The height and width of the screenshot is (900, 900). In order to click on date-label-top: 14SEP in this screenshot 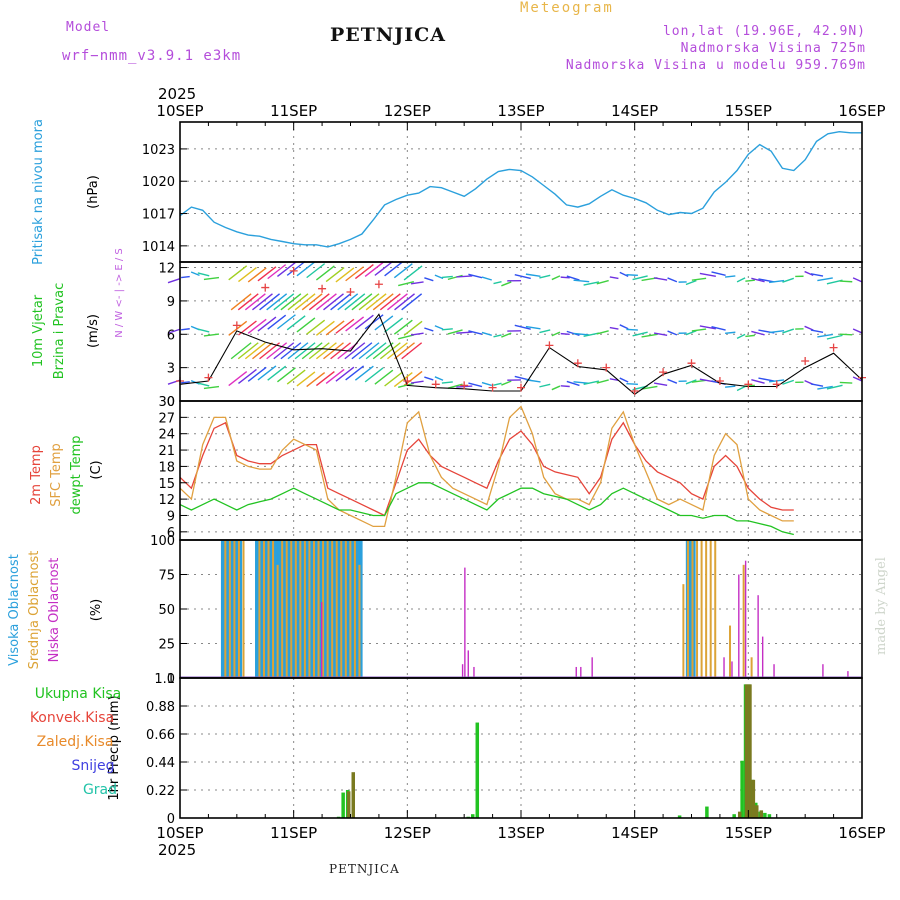, I will do `click(634, 111)`.